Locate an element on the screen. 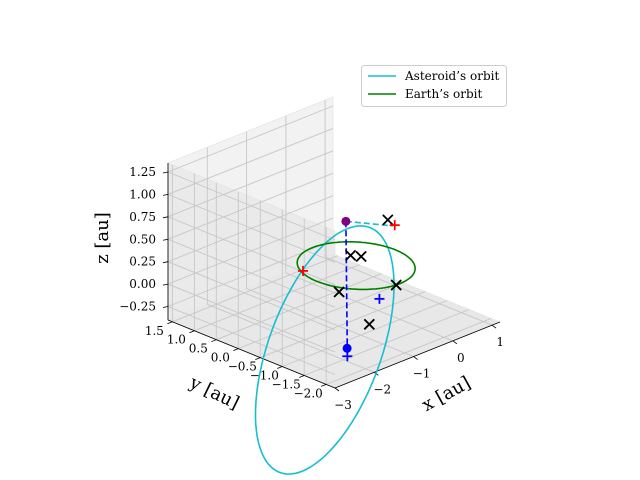 The height and width of the screenshot is (480, 640). x-axis-line is located at coordinates (417, 355).